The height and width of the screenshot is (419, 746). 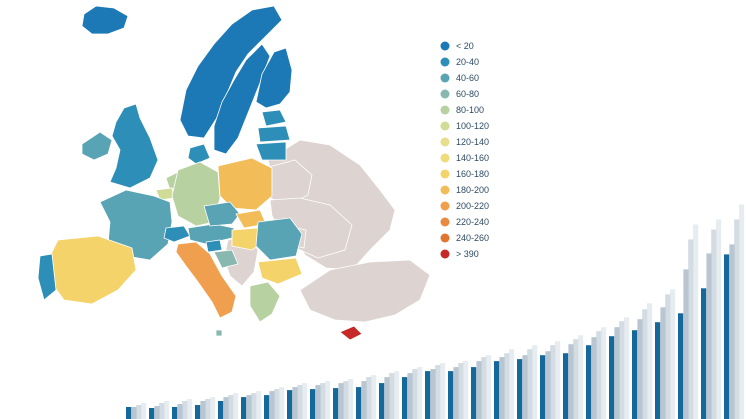 I want to click on map-region-ireland, so click(x=97, y=146).